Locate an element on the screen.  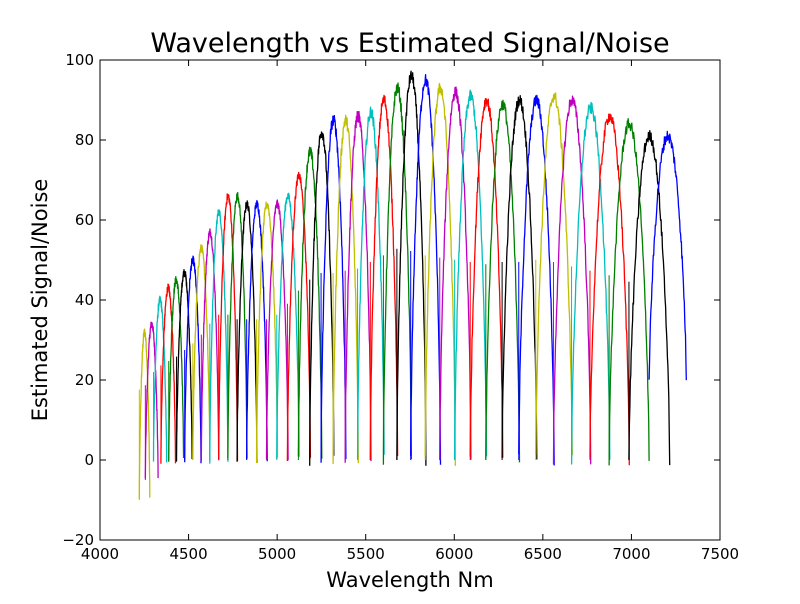
y-tick-label: 40 is located at coordinates (84, 300).